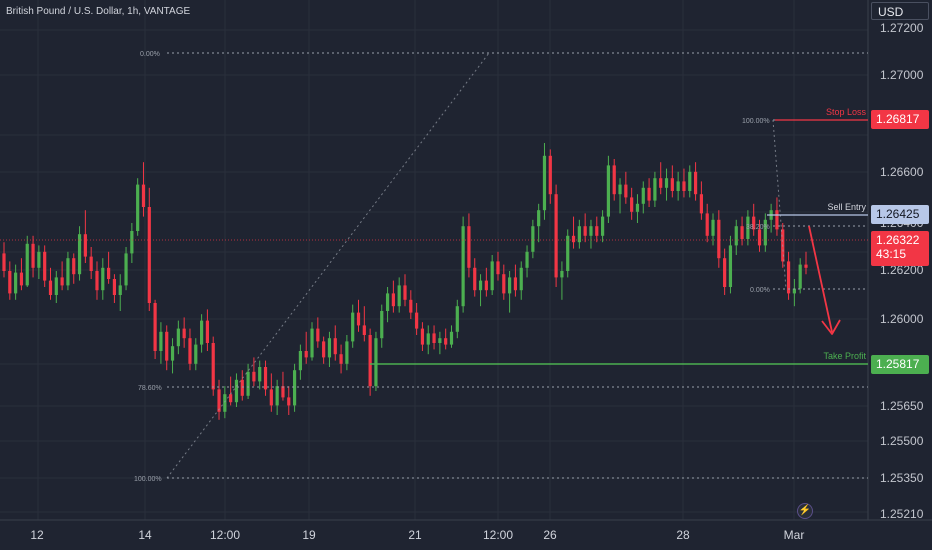 The height and width of the screenshot is (550, 932). What do you see at coordinates (846, 207) in the screenshot?
I see `sell-entry-label: Sell Entry` at bounding box center [846, 207].